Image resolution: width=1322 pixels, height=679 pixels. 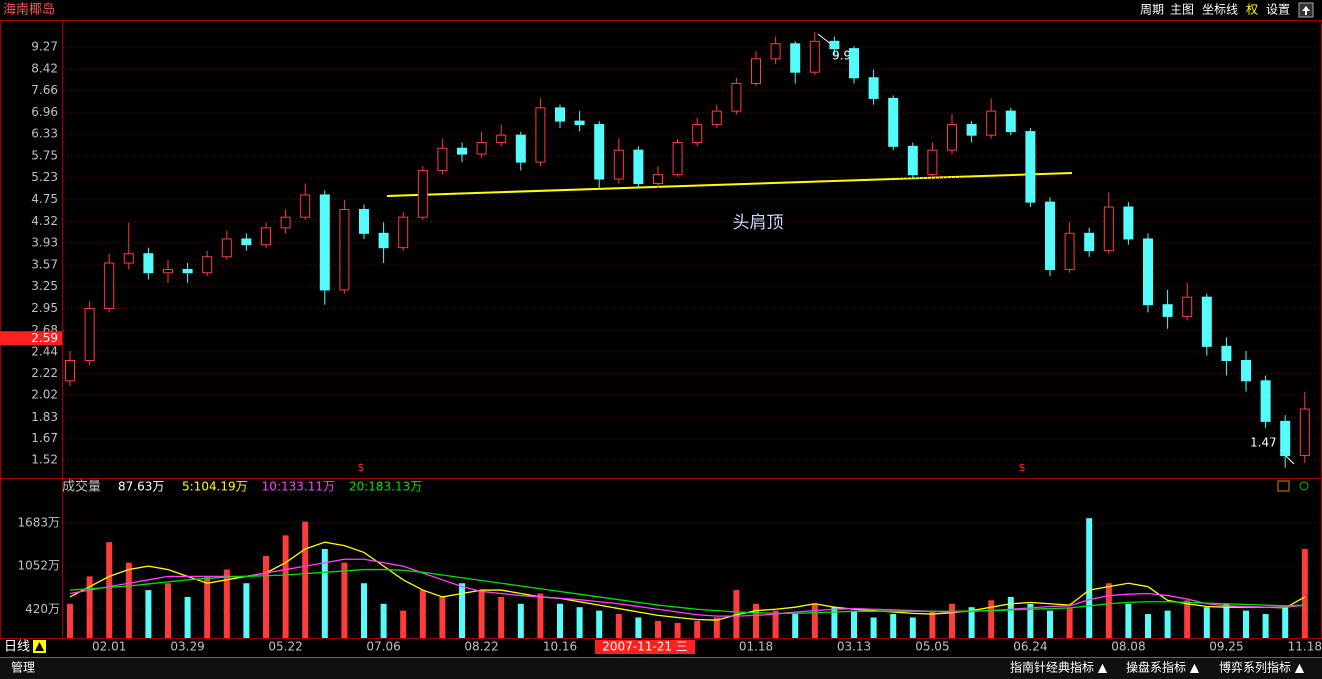 What do you see at coordinates (187, 647) in the screenshot?
I see `x-tick-label: 03.29` at bounding box center [187, 647].